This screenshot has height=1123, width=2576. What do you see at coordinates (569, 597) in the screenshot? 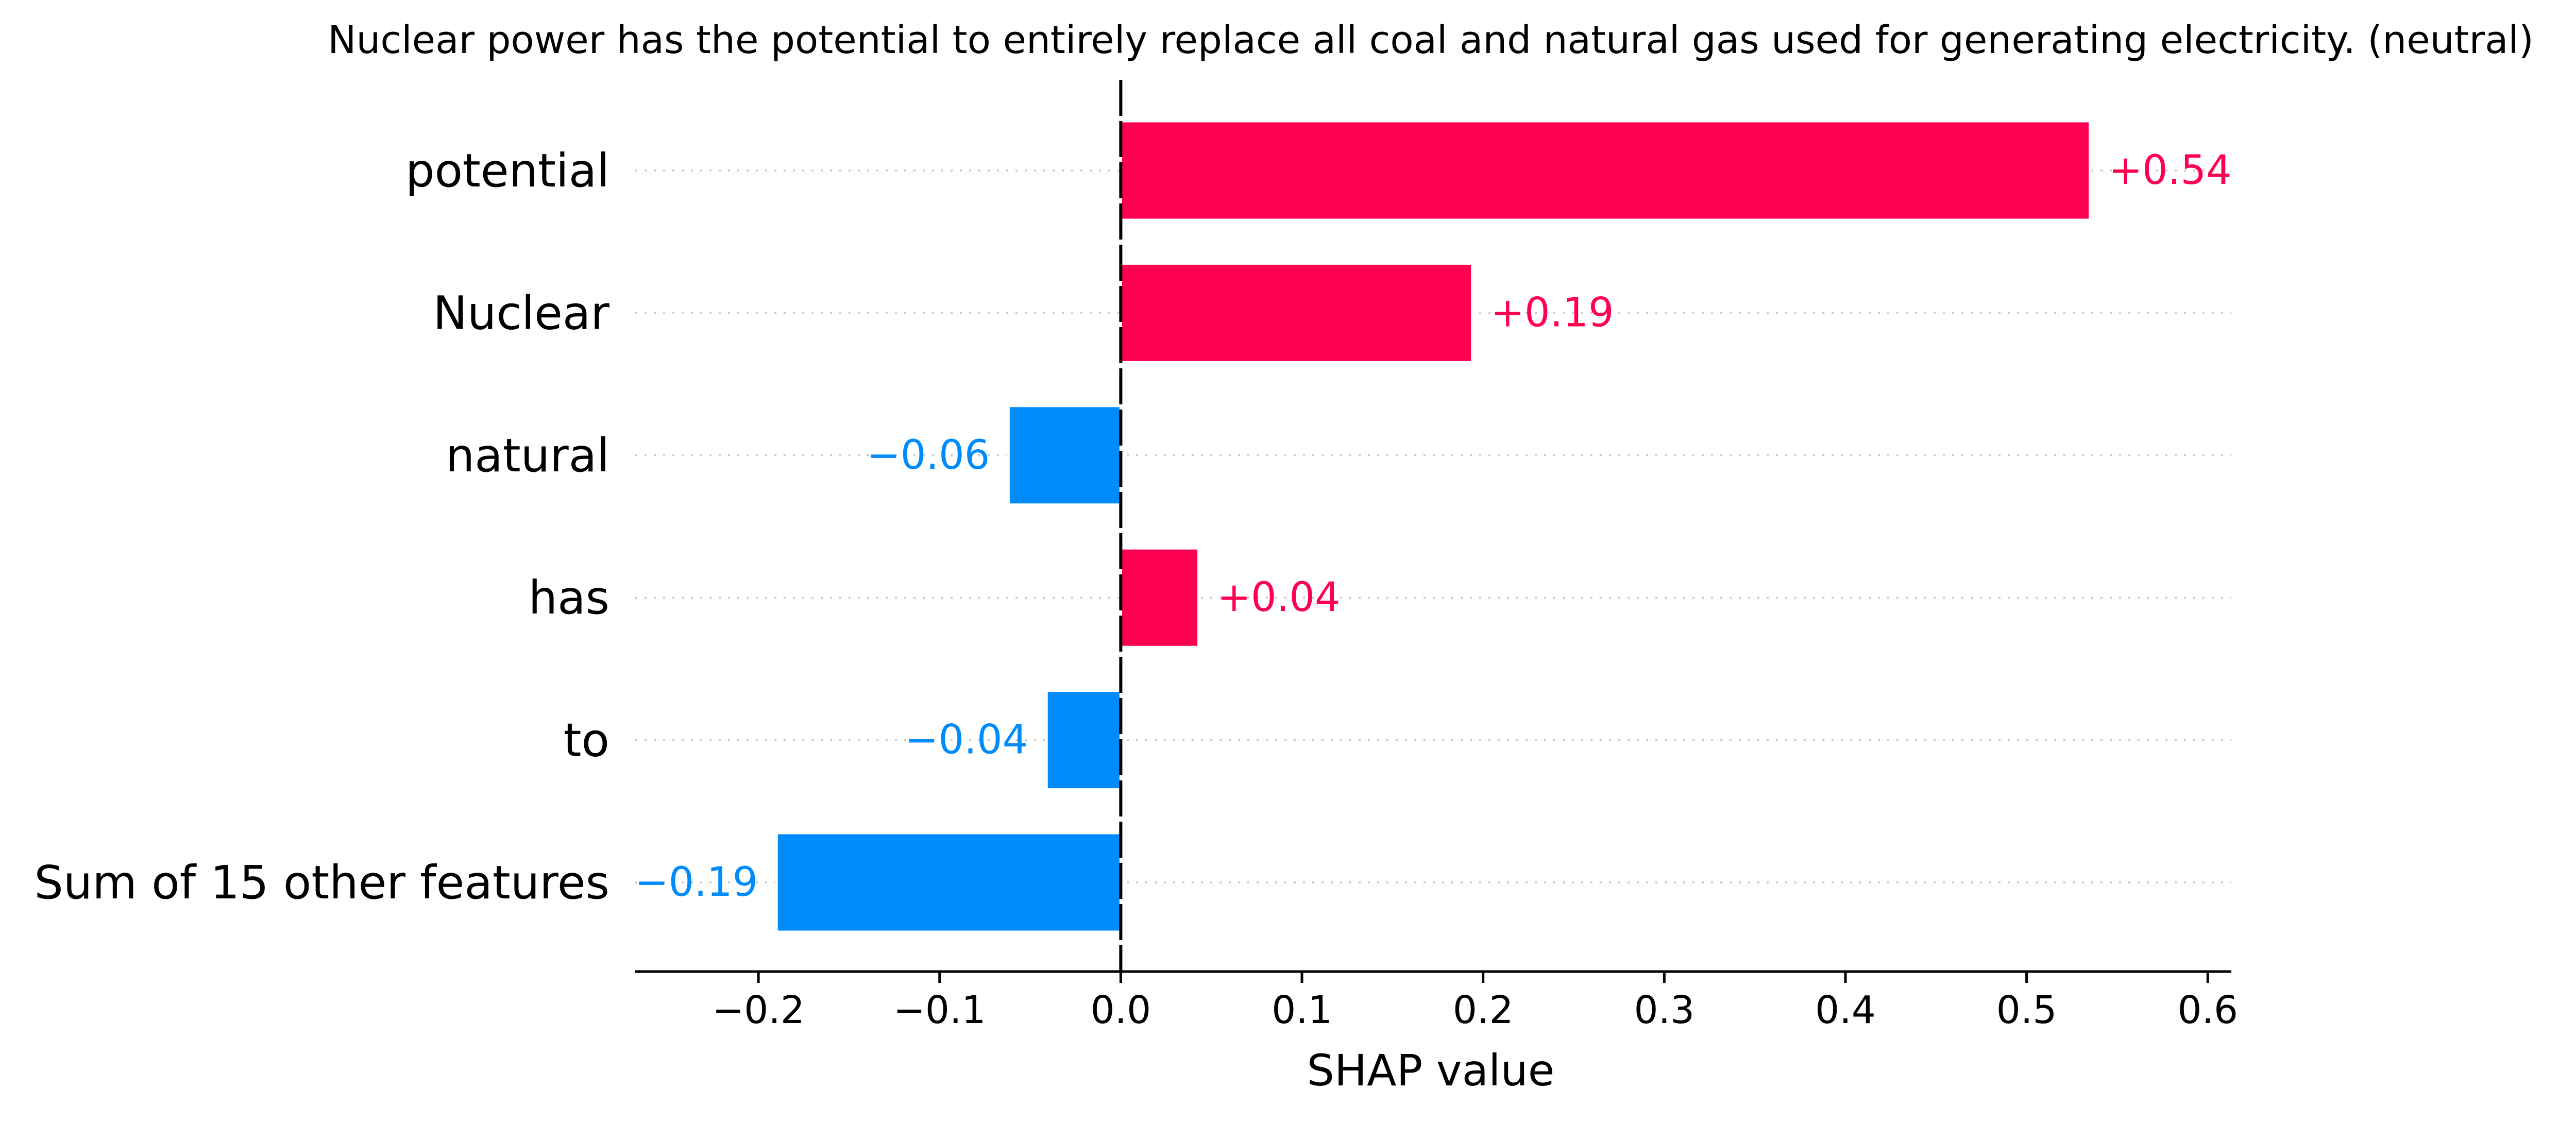
I see `feature-label: has` at bounding box center [569, 597].